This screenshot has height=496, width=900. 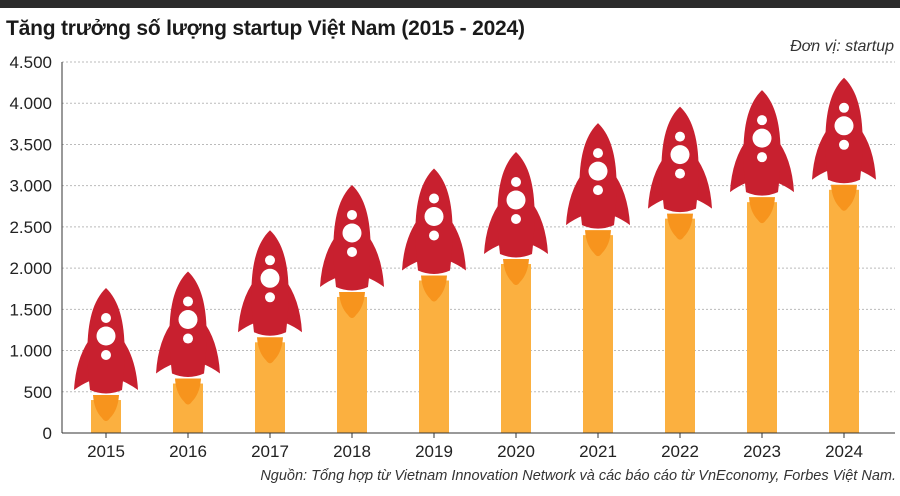 I want to click on x-tick-label: 2021, so click(x=598, y=451).